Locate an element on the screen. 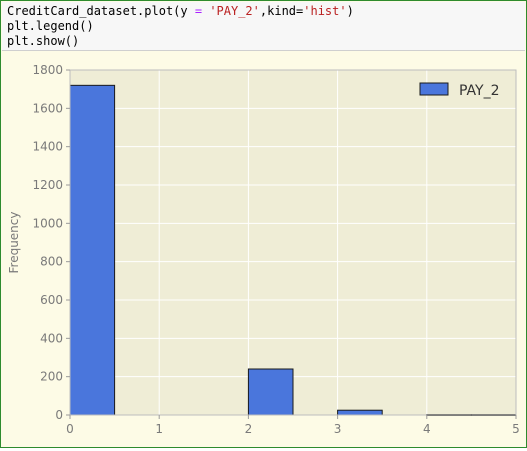 The image size is (527, 451). y-axis-label: Frequency is located at coordinates (14, 243).